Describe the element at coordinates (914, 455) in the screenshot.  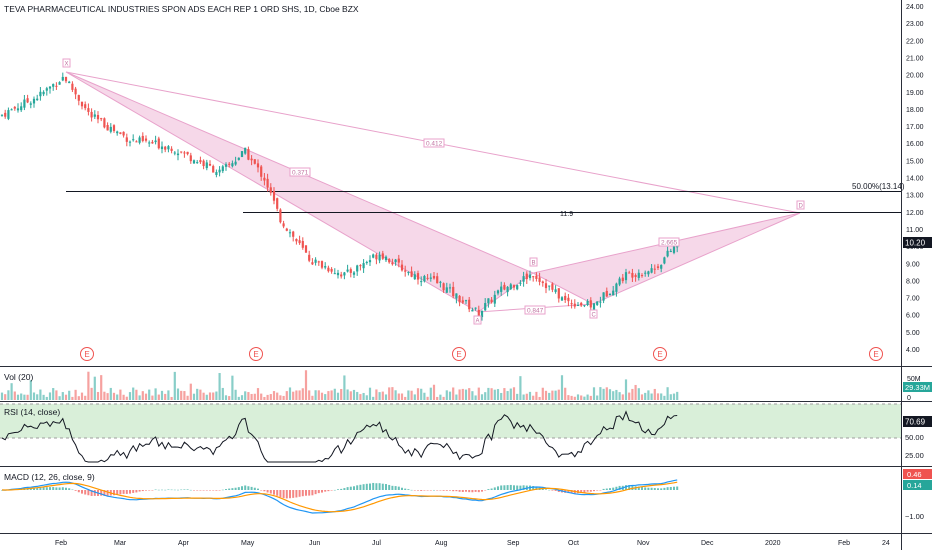
I see `rsi-tick-25: 25.00` at that location.